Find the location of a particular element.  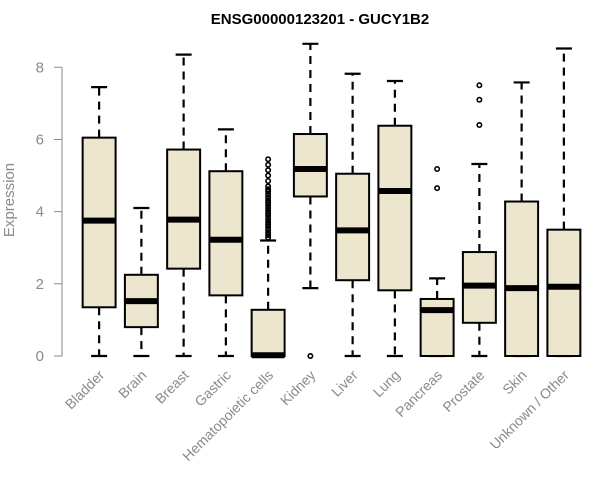

box-skin is located at coordinates (522, 219).